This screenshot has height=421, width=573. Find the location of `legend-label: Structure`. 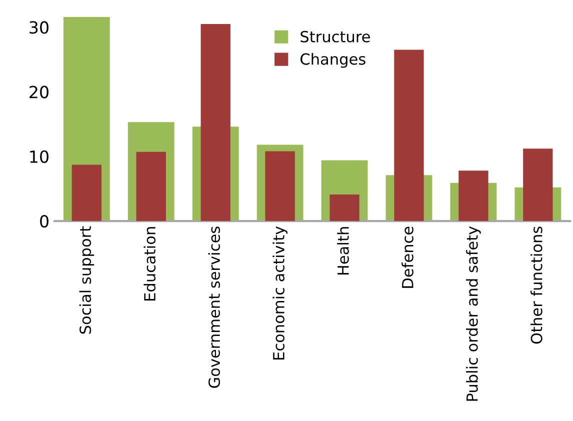

legend-label: Structure is located at coordinates (335, 36).